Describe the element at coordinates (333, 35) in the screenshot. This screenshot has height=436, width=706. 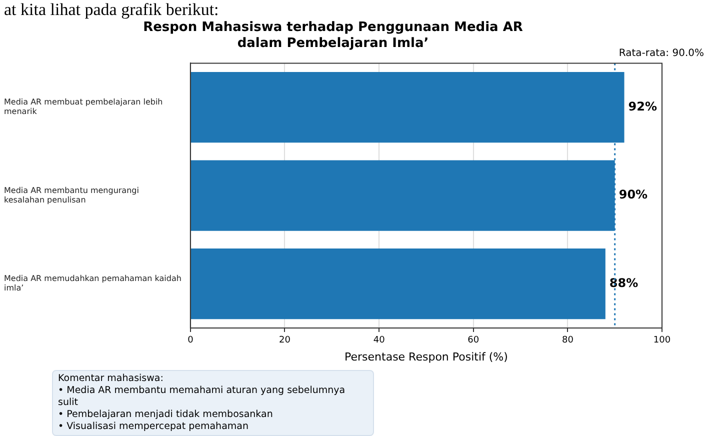
I see `chart-title: Respon Mahasiswa terhadap Penggunaan Media AR dalam Pembelajaran Imla’` at that location.